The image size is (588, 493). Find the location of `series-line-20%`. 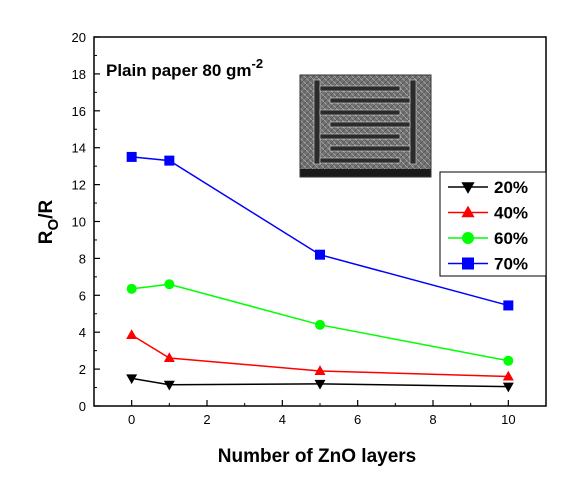

series-line-20% is located at coordinates (320, 382).